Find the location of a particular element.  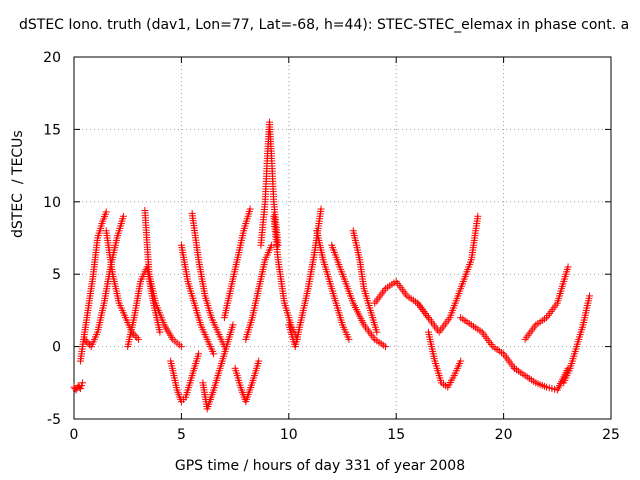

x-axis-label: GPS time / hours of day 331 of year 2008 is located at coordinates (320, 466).